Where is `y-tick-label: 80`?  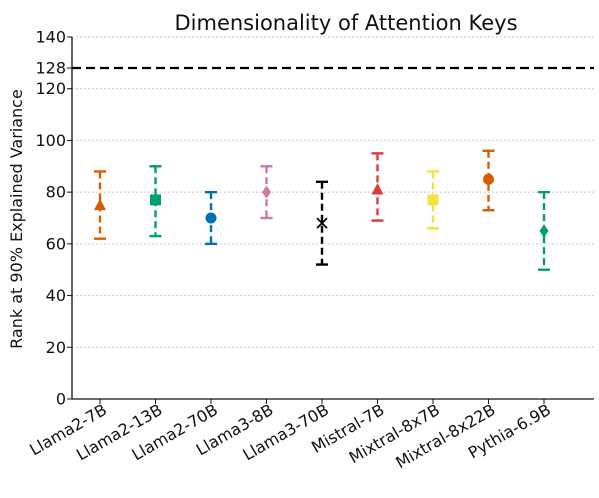
y-tick-label: 80 is located at coordinates (56, 192).